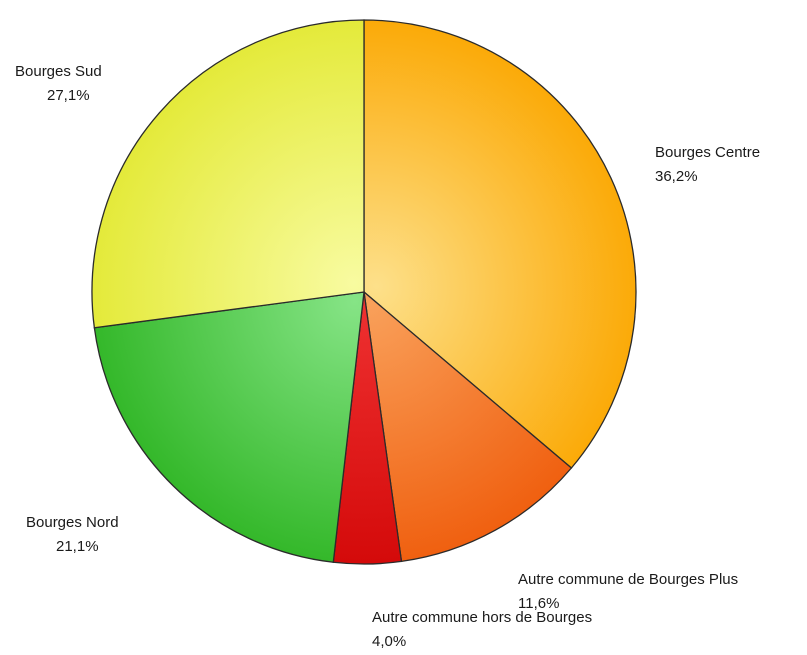  Describe the element at coordinates (68, 95) in the screenshot. I see `slice-percent-label: 27,1%` at that location.